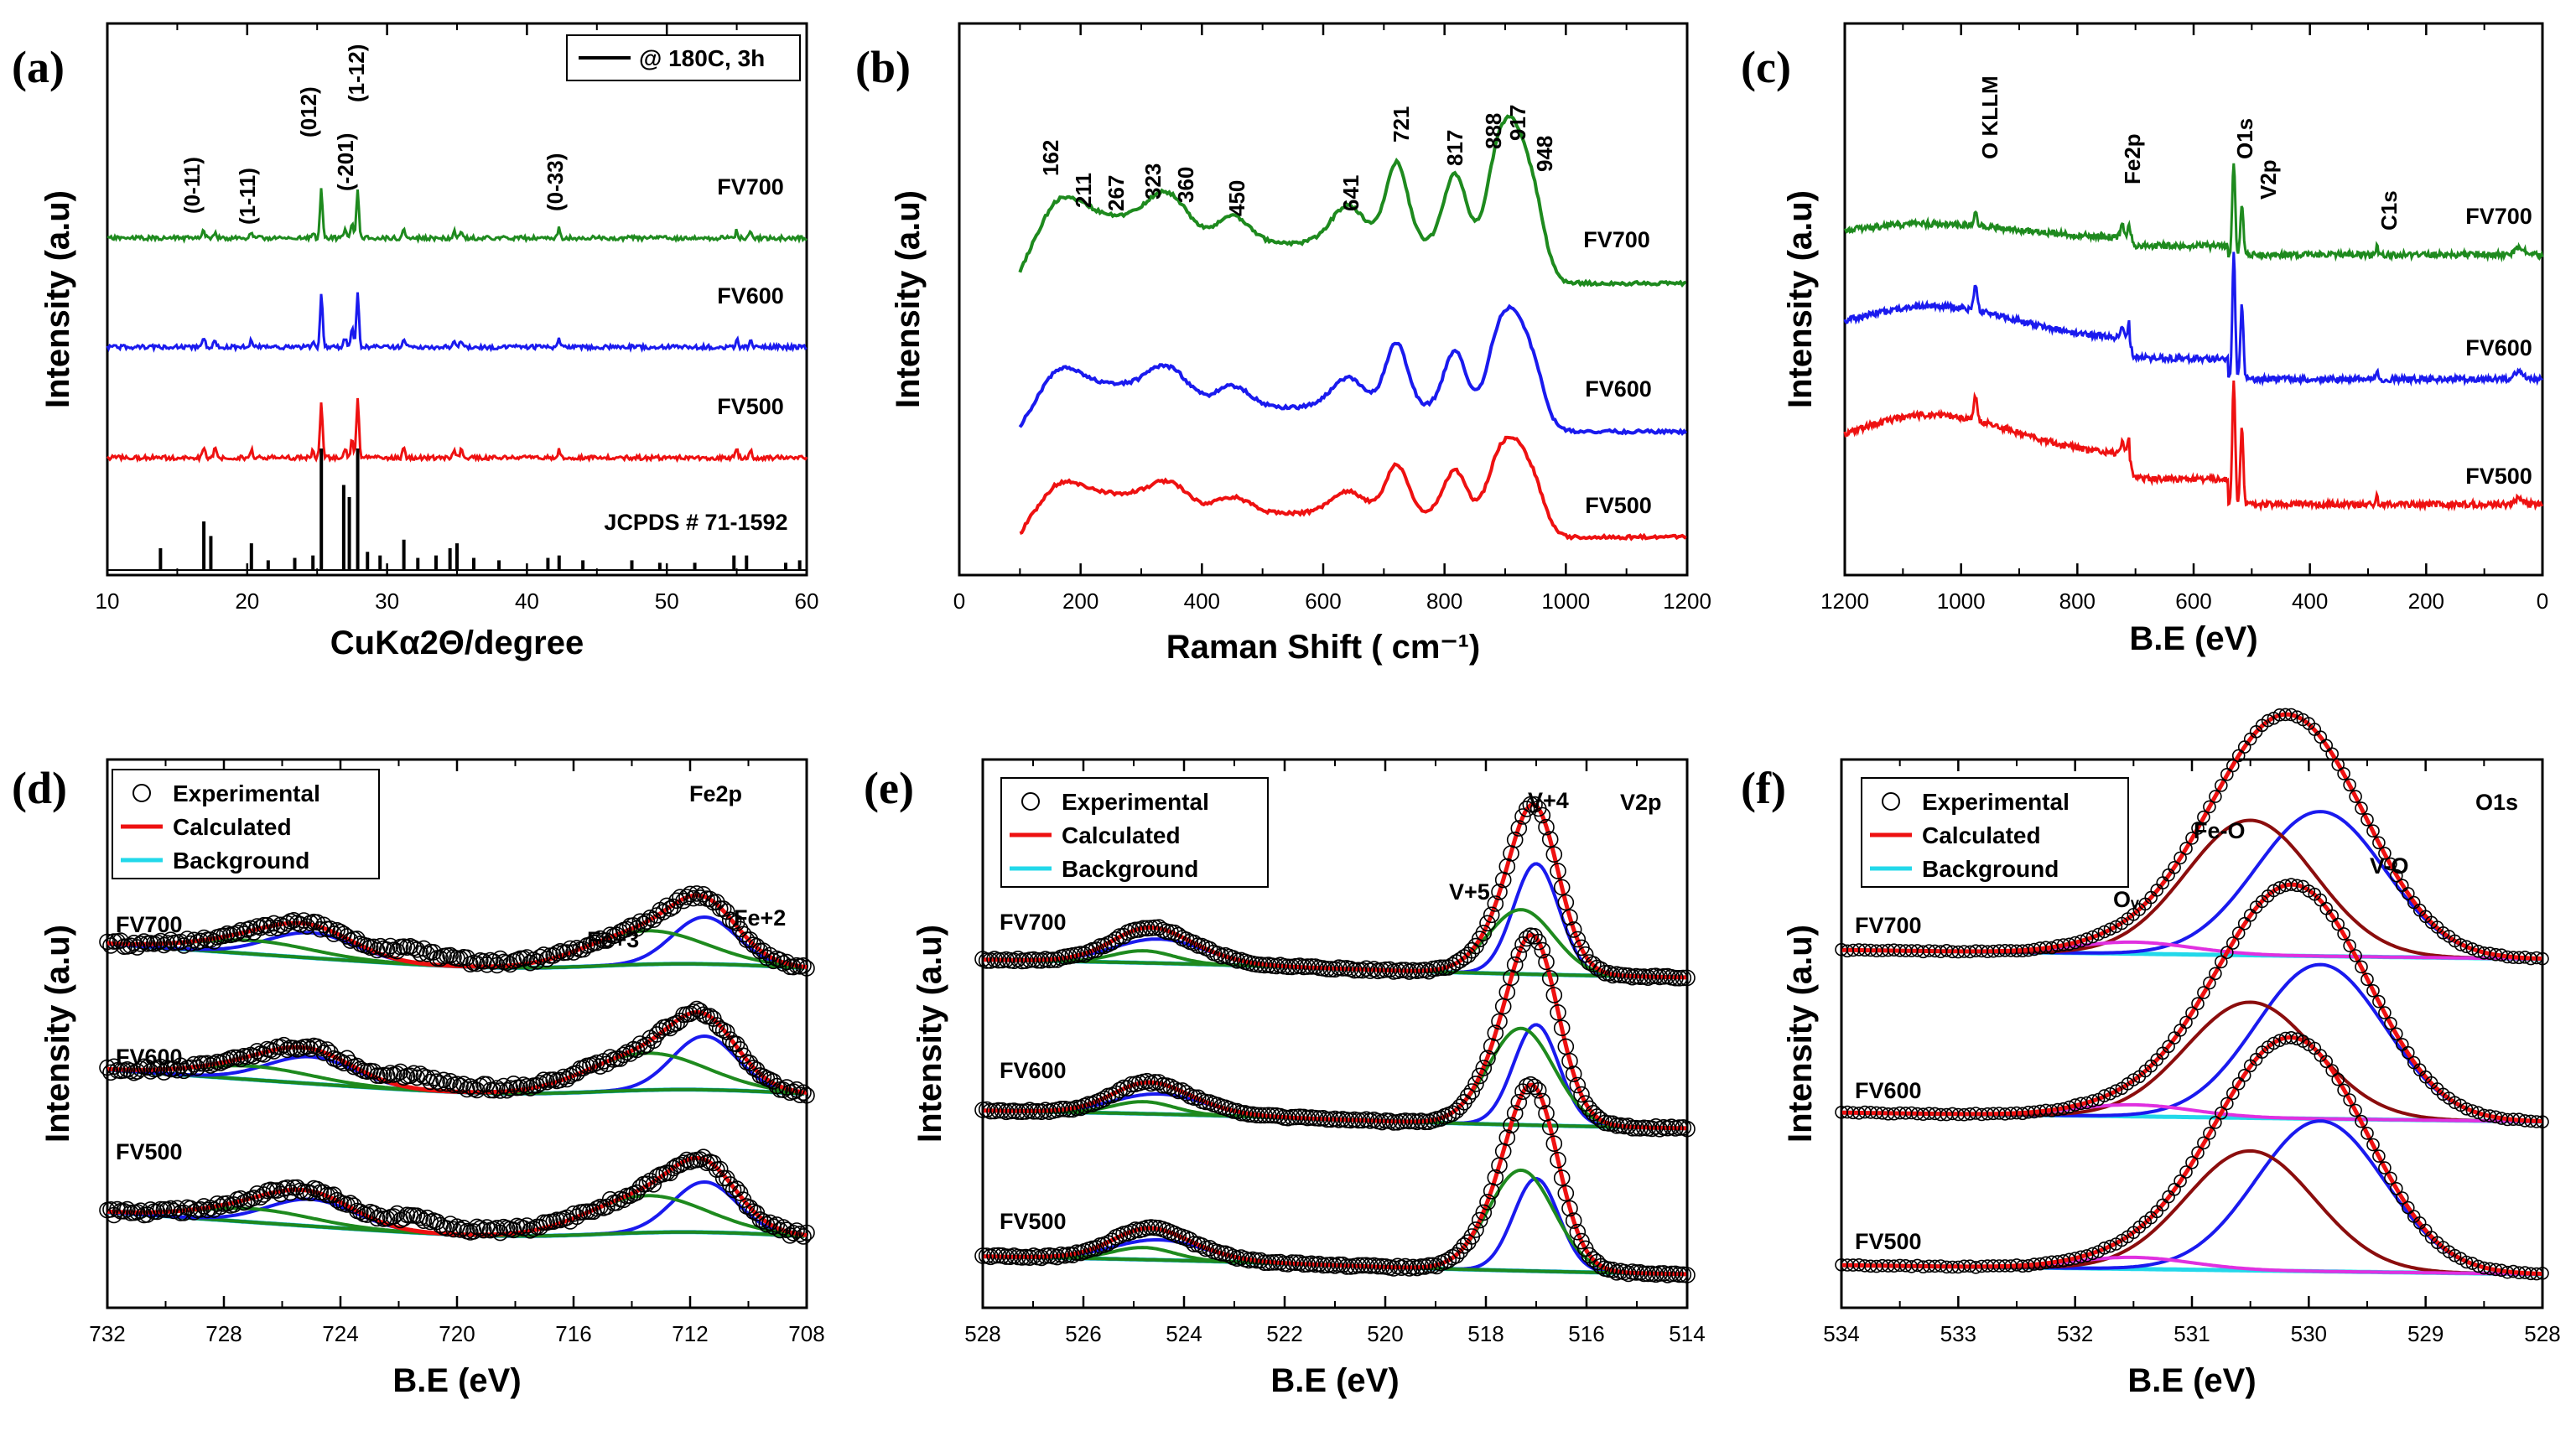 The width and height of the screenshot is (2576, 1431). What do you see at coordinates (2310, 601) in the screenshot?
I see `x-tick-label: 400` at bounding box center [2310, 601].